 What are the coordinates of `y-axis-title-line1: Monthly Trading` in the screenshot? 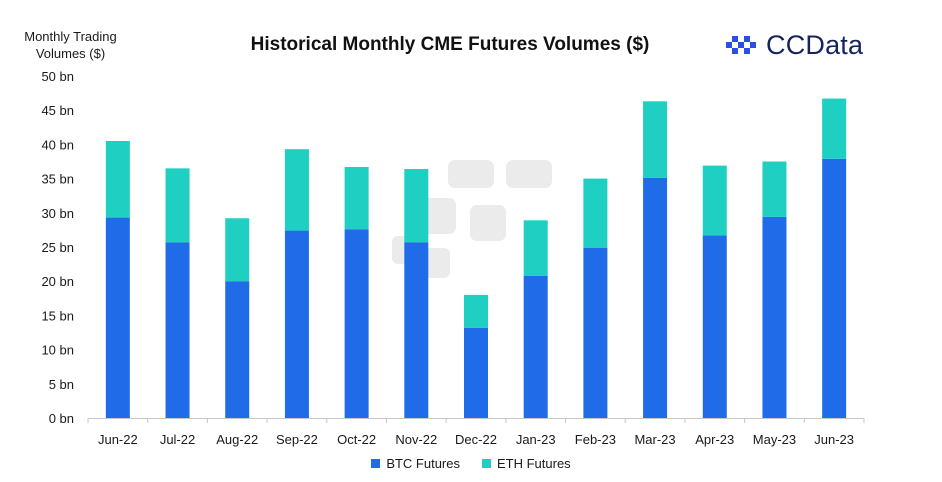 It's located at (70, 36).